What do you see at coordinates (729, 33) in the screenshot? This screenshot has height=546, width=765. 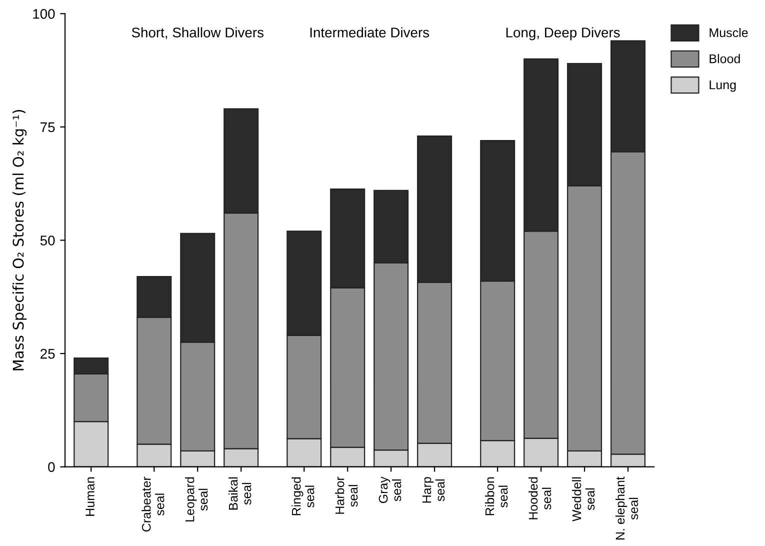 I see `legend-label: Muscle` at bounding box center [729, 33].